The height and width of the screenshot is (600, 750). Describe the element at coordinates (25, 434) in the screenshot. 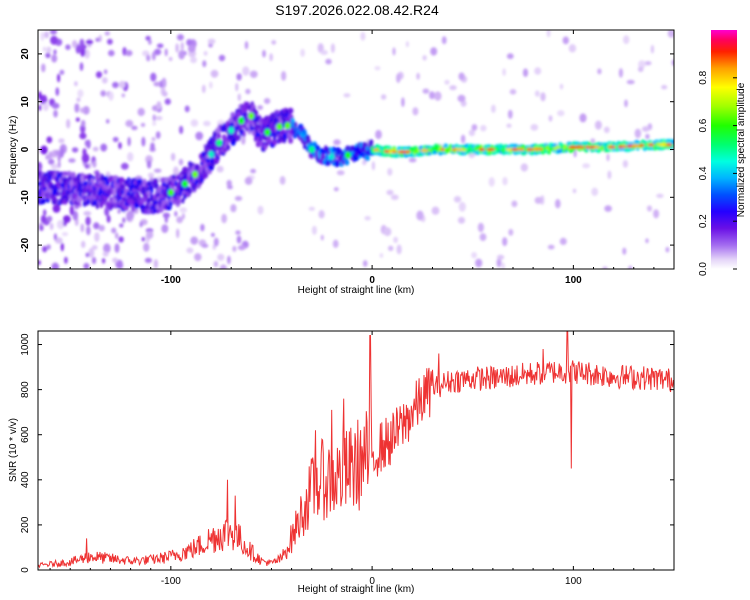

I see `y-tick-label: 600` at that location.